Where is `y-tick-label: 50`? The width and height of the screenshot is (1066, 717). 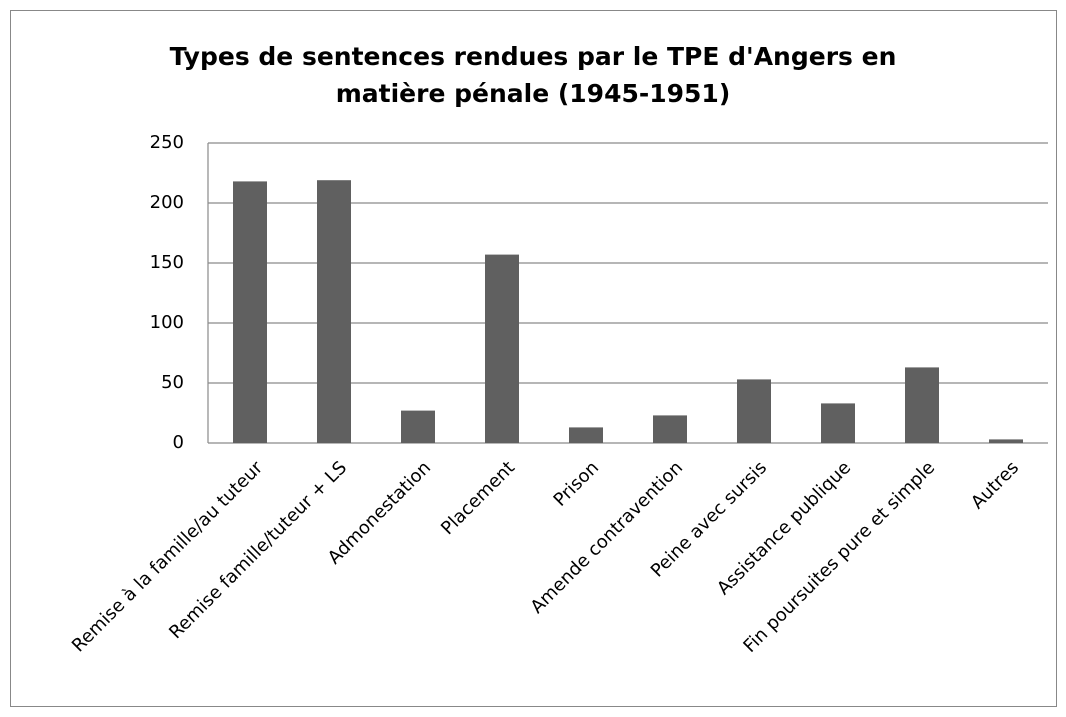 y-tick-label: 50 is located at coordinates (172, 382).